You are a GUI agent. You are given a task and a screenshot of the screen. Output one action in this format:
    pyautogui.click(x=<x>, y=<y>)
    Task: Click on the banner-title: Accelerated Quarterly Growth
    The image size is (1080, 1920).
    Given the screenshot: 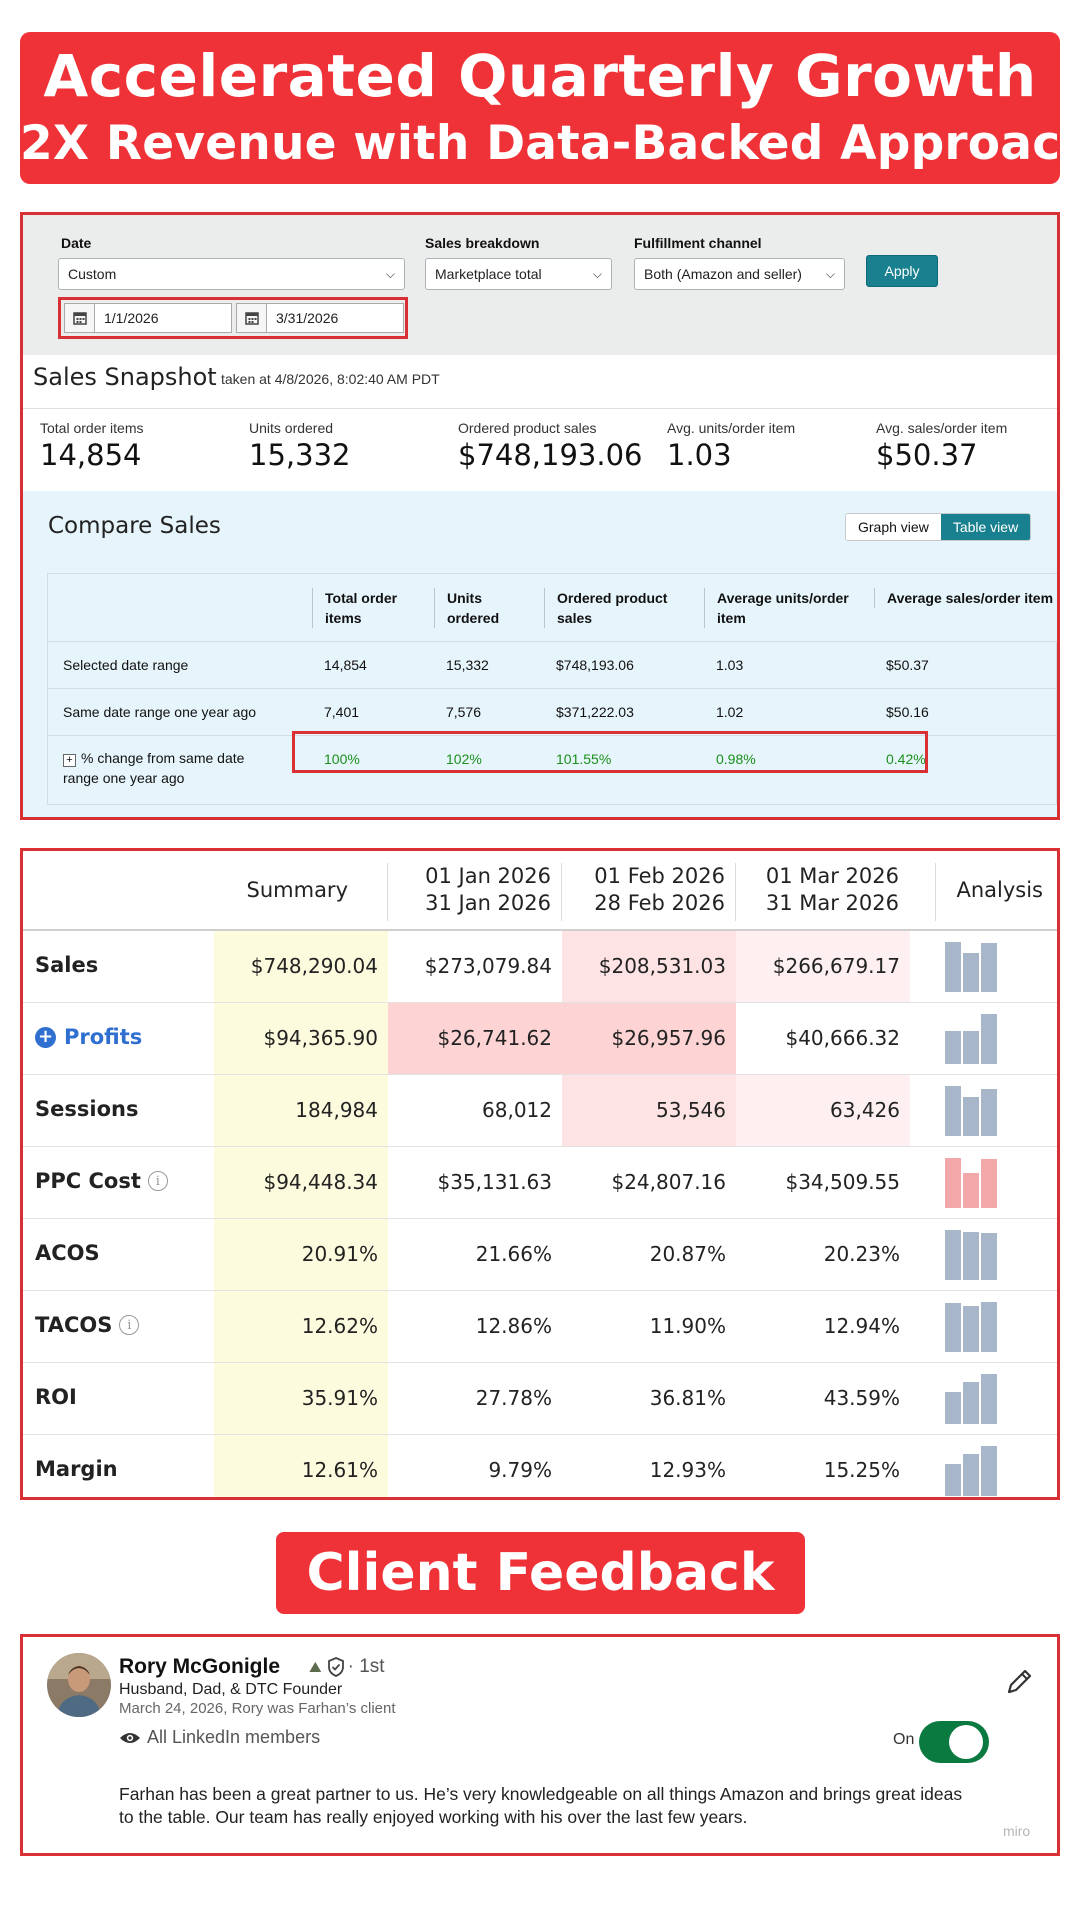 What is the action you would take?
    pyautogui.click(x=540, y=76)
    